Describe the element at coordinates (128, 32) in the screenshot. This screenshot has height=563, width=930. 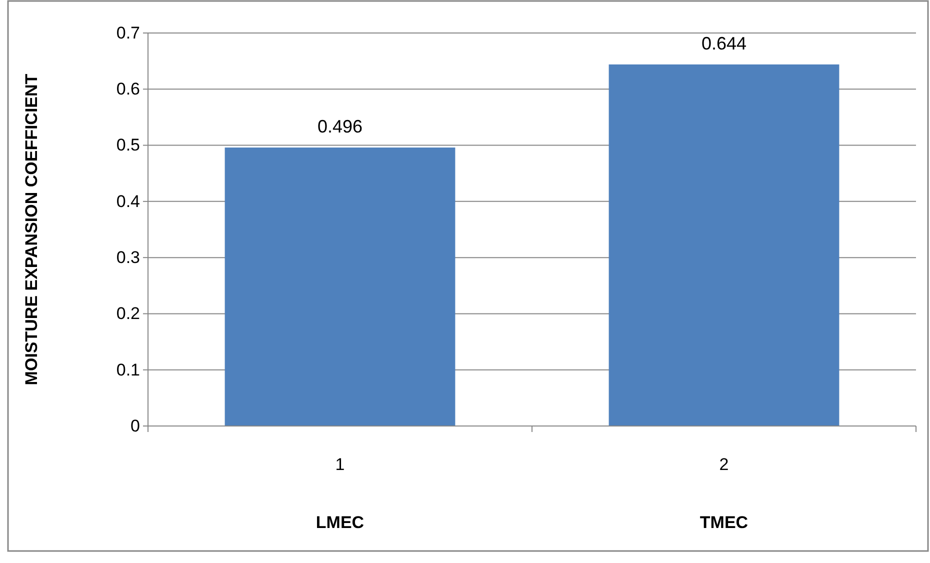
I see `y-tick-label: 0.7` at that location.